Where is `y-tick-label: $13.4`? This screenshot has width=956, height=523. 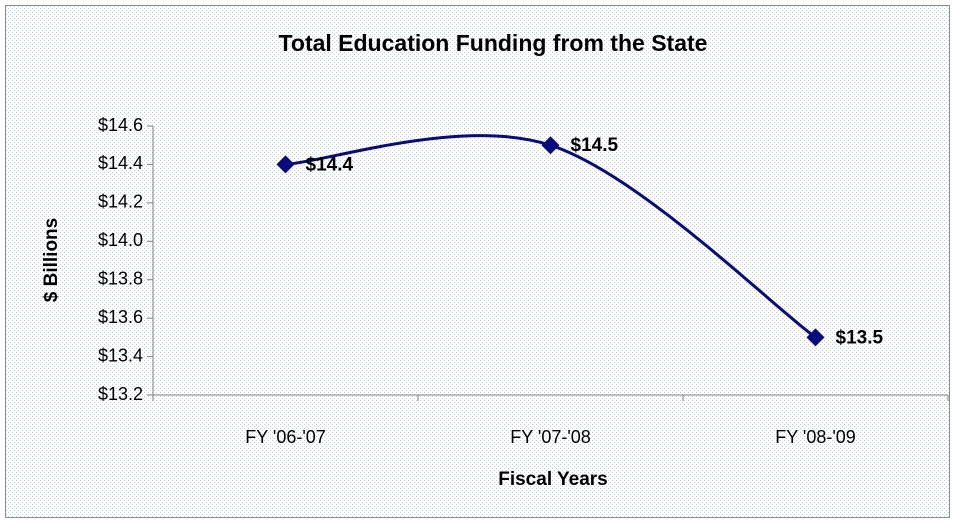 y-tick-label: $13.4 is located at coordinates (120, 355).